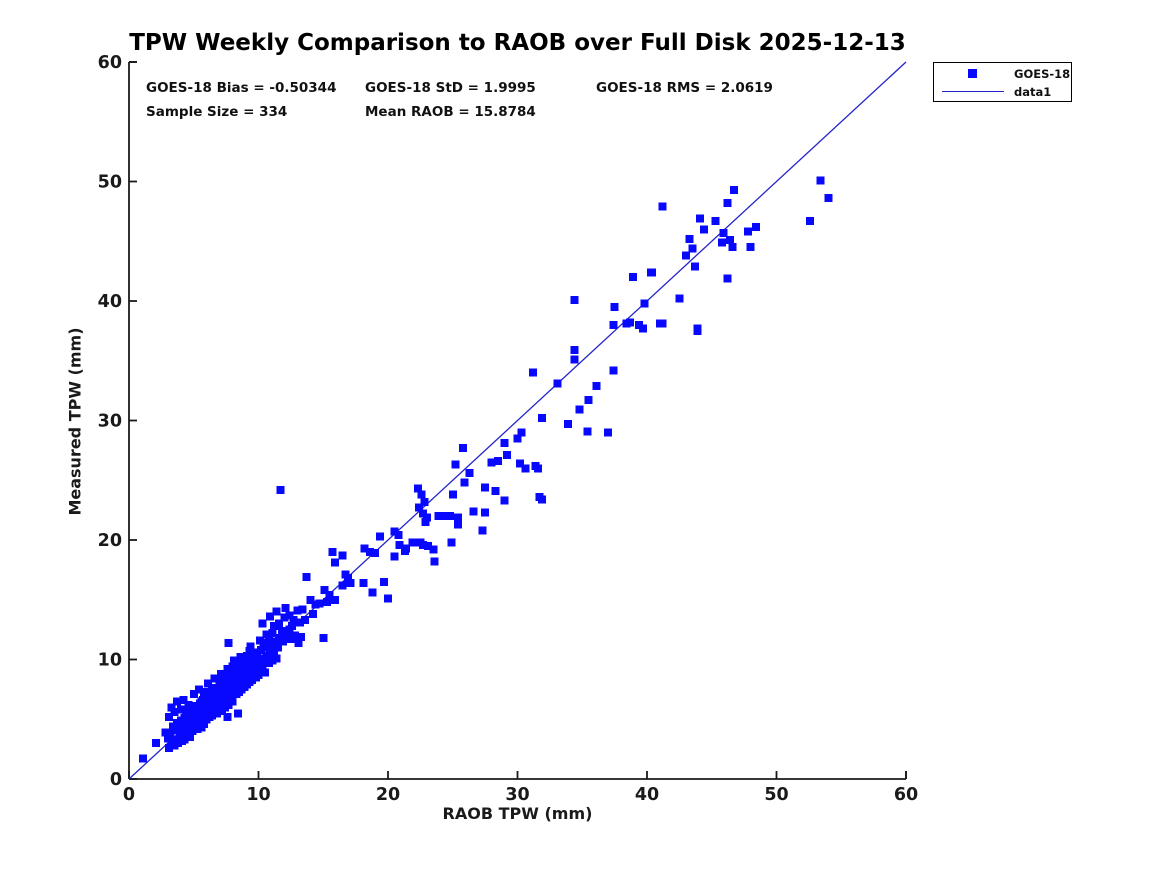  Describe the element at coordinates (110, 302) in the screenshot. I see `y-tick-label: 40` at that location.